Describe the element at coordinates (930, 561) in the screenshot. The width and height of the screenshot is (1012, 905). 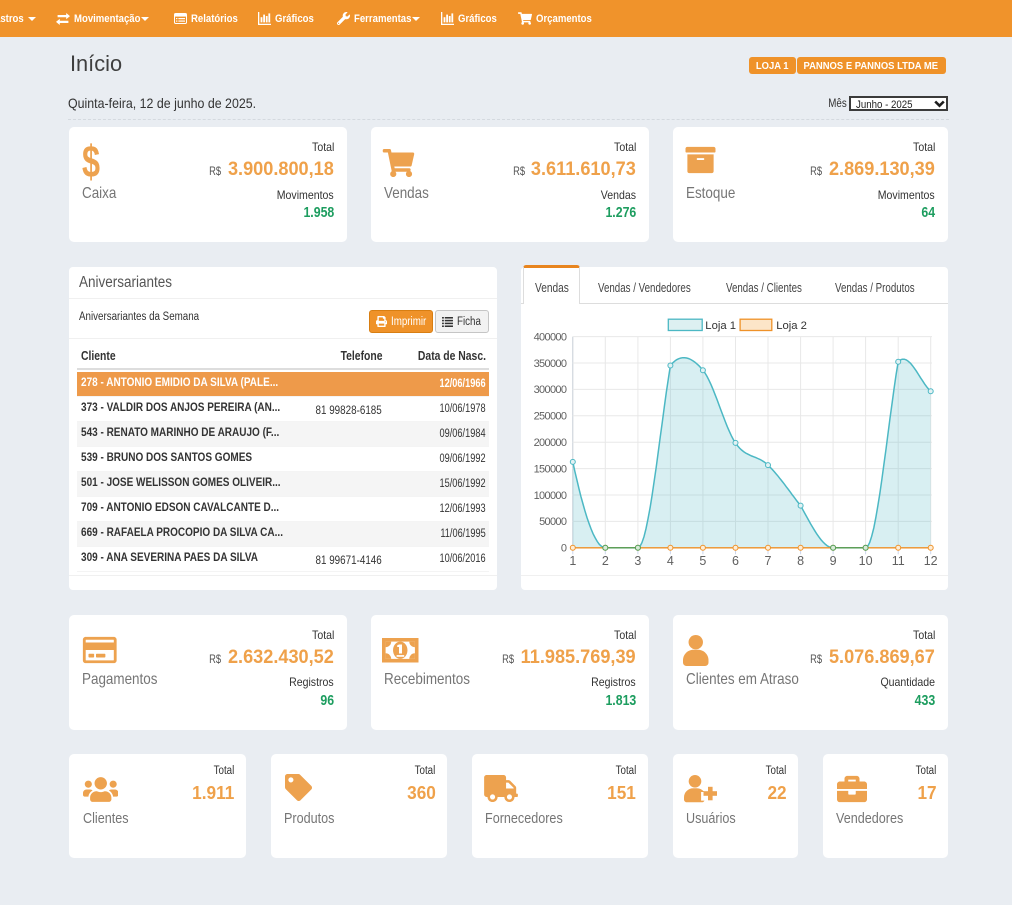
I see `svg-text: 12` at that location.